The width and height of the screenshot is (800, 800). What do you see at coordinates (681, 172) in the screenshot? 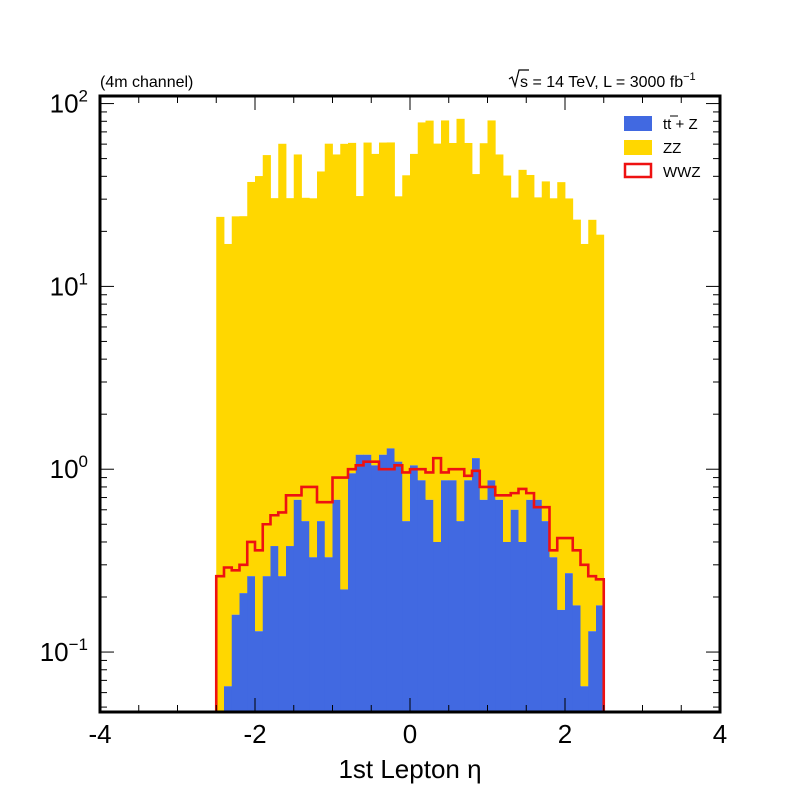
I see `legend-wwz-label: WWZ` at bounding box center [681, 172].